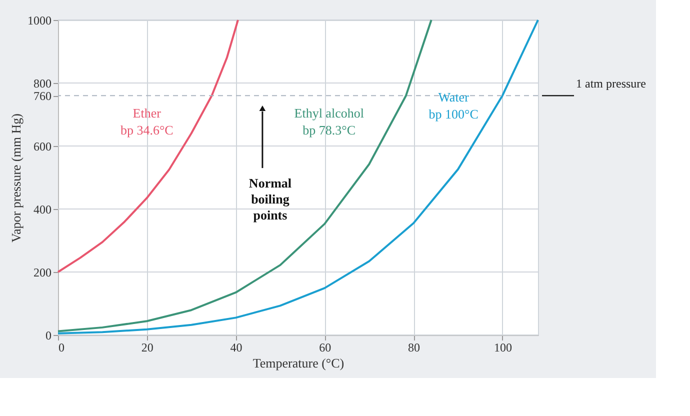  What do you see at coordinates (49, 335) in the screenshot?
I see `y-tick-label: 0` at bounding box center [49, 335].